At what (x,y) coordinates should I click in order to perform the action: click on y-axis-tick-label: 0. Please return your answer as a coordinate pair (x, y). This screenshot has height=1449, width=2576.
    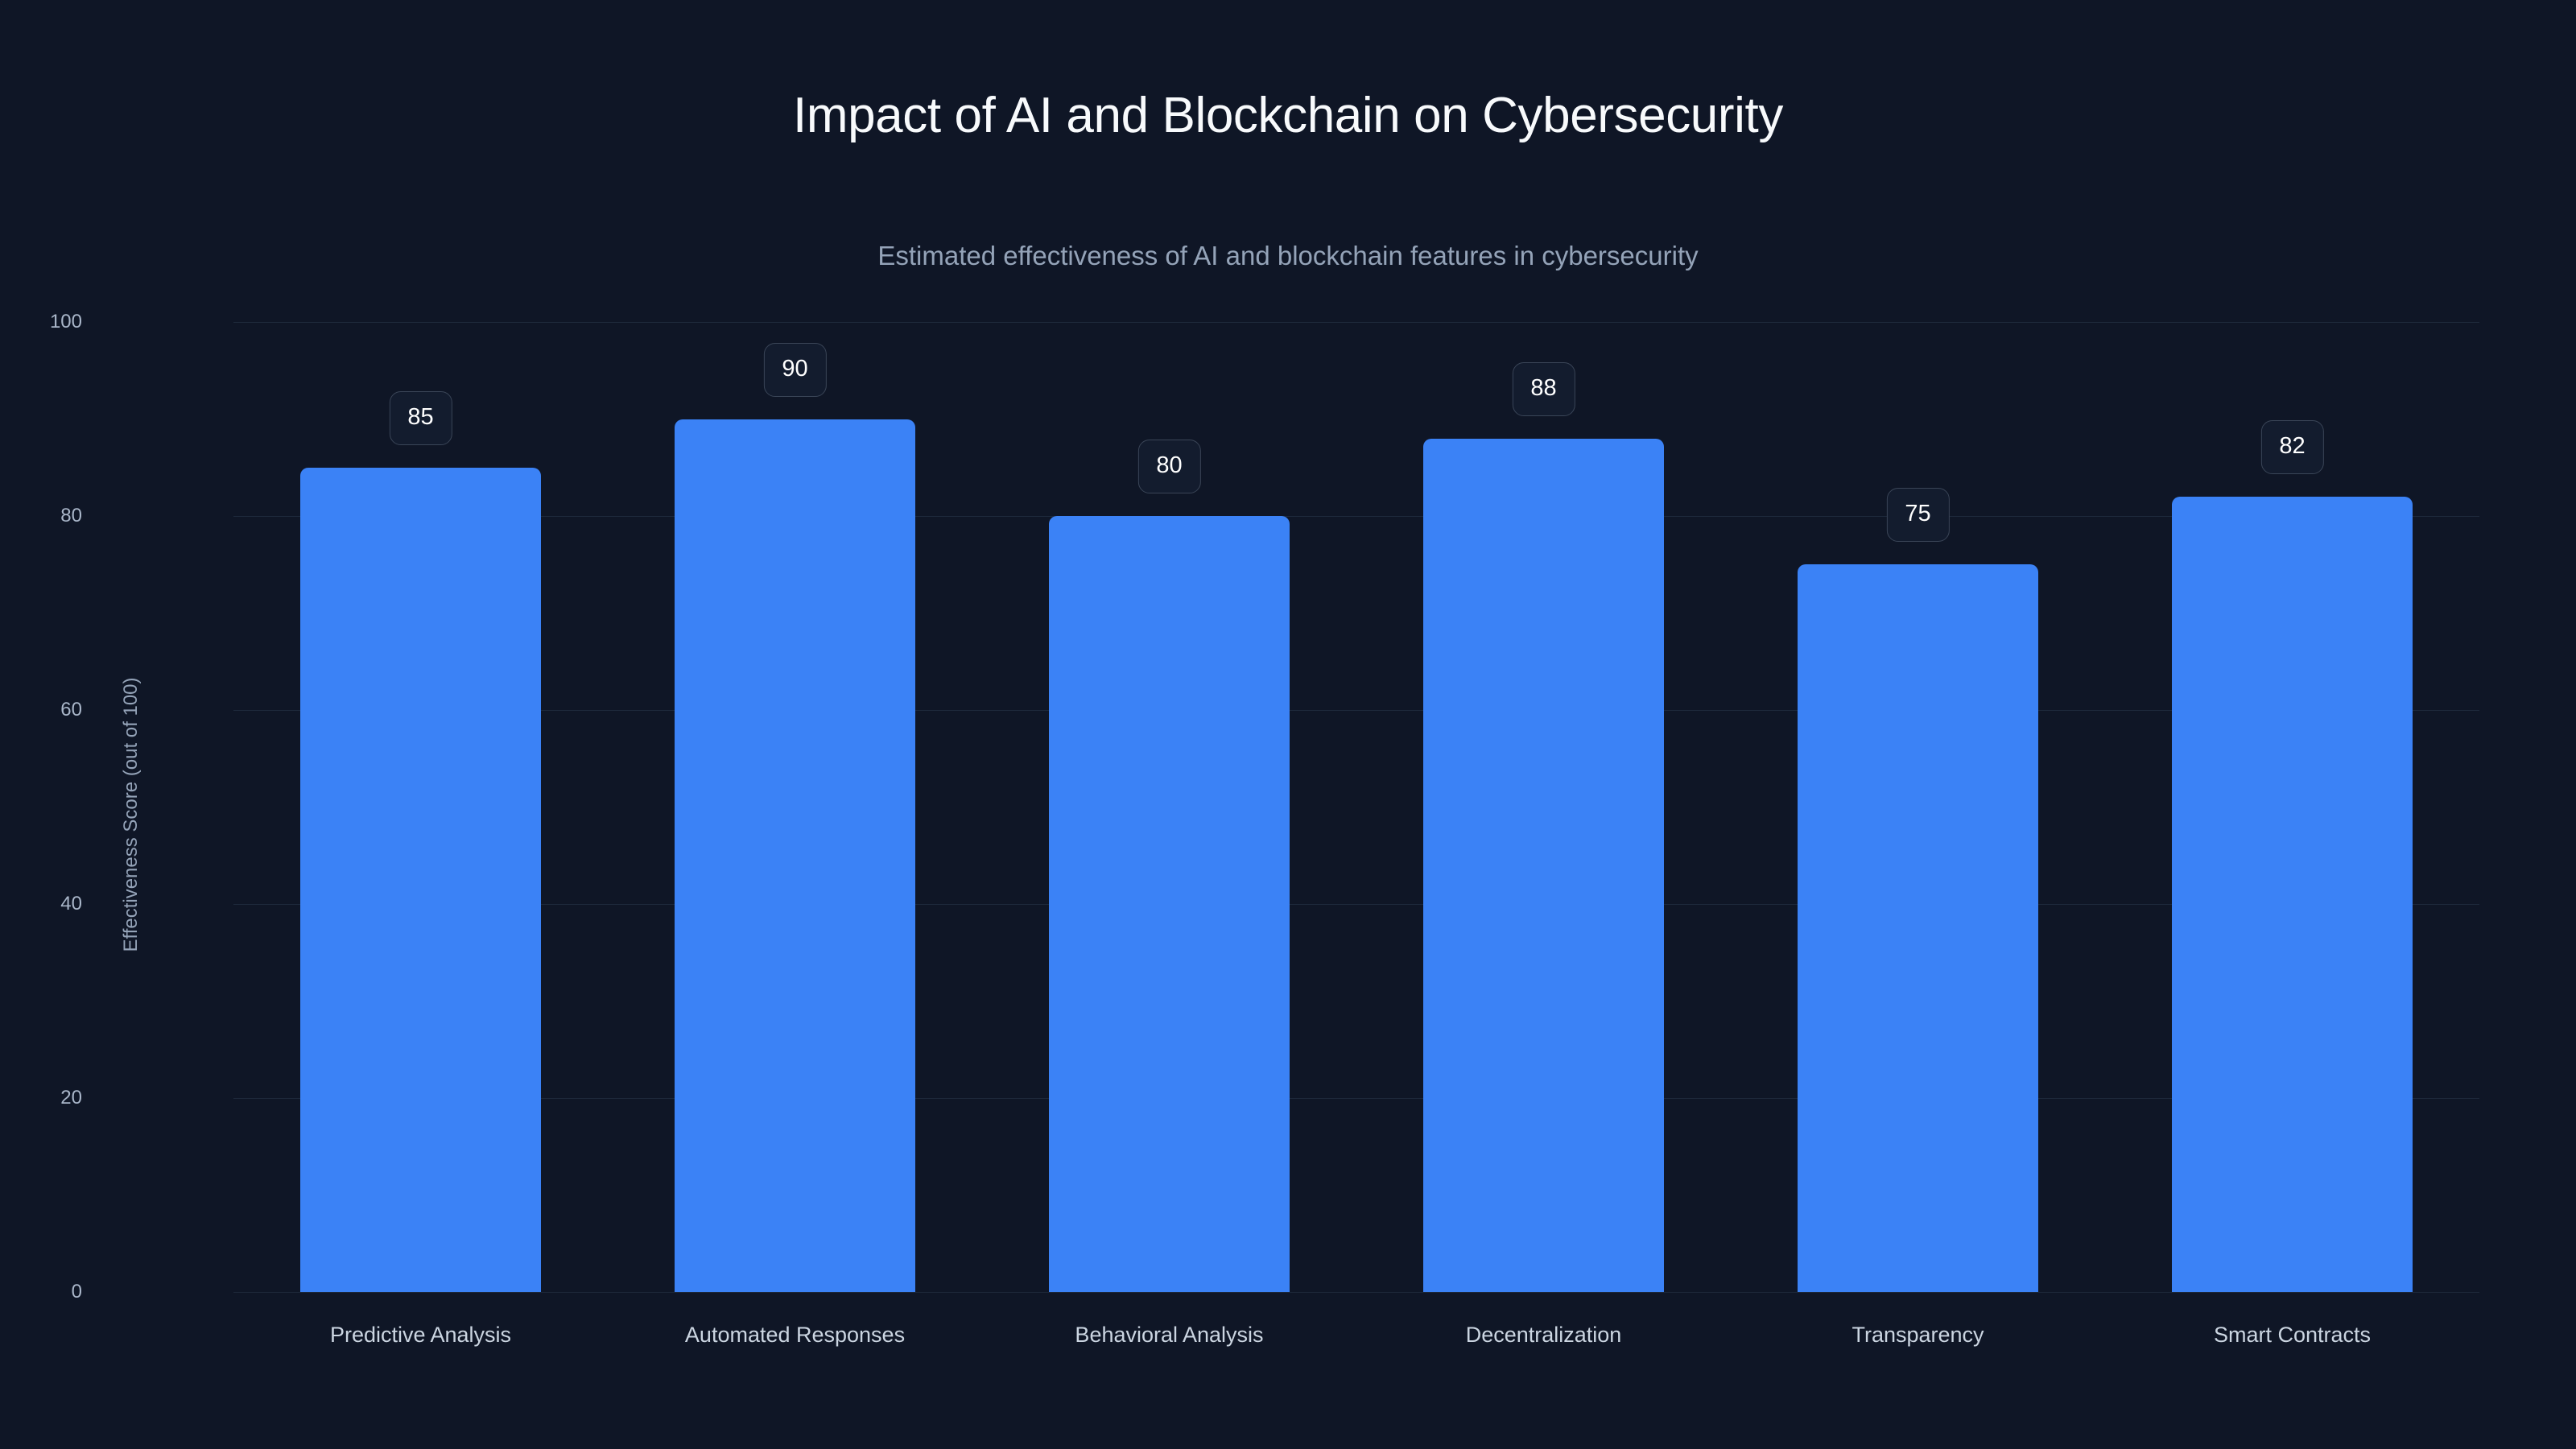
    Looking at the image, I should click on (76, 1291).